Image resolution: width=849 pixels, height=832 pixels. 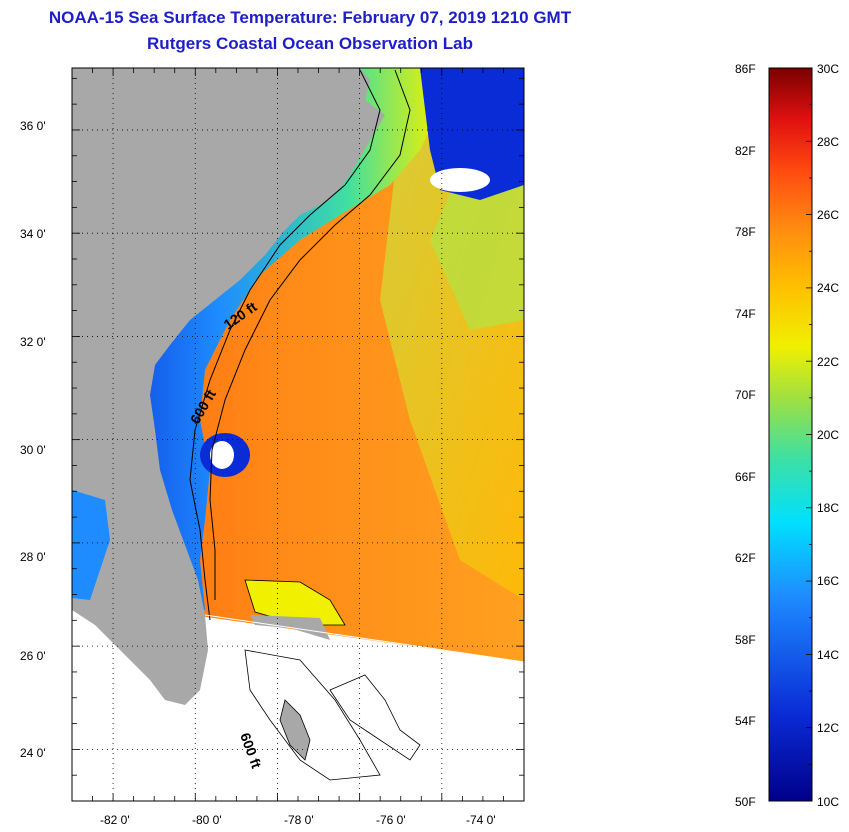 What do you see at coordinates (828, 288) in the screenshot?
I see `cb-c-24: 24C` at bounding box center [828, 288].